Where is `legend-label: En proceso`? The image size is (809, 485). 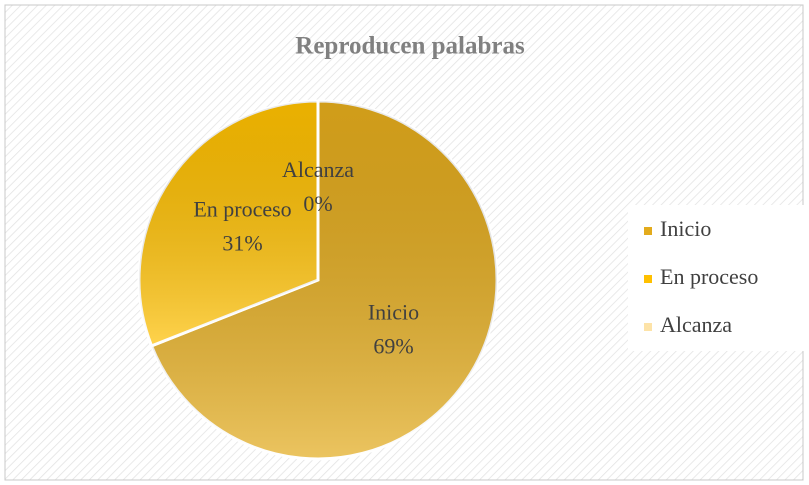 legend-label: En proceso is located at coordinates (709, 276).